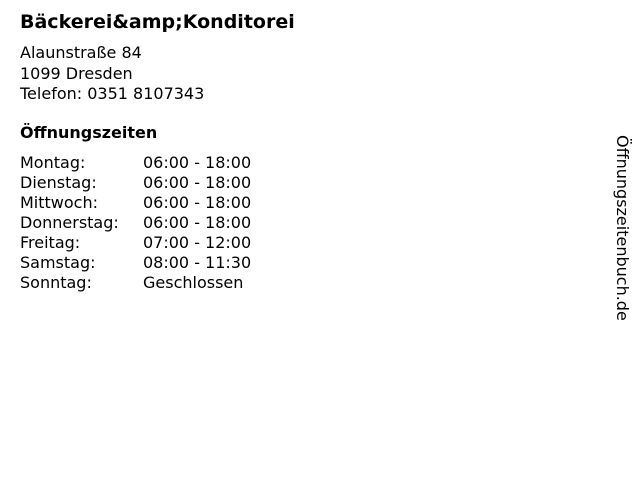 The height and width of the screenshot is (480, 640). Describe the element at coordinates (112, 93) in the screenshot. I see `phone: Telefon: 0351 8107343` at that location.